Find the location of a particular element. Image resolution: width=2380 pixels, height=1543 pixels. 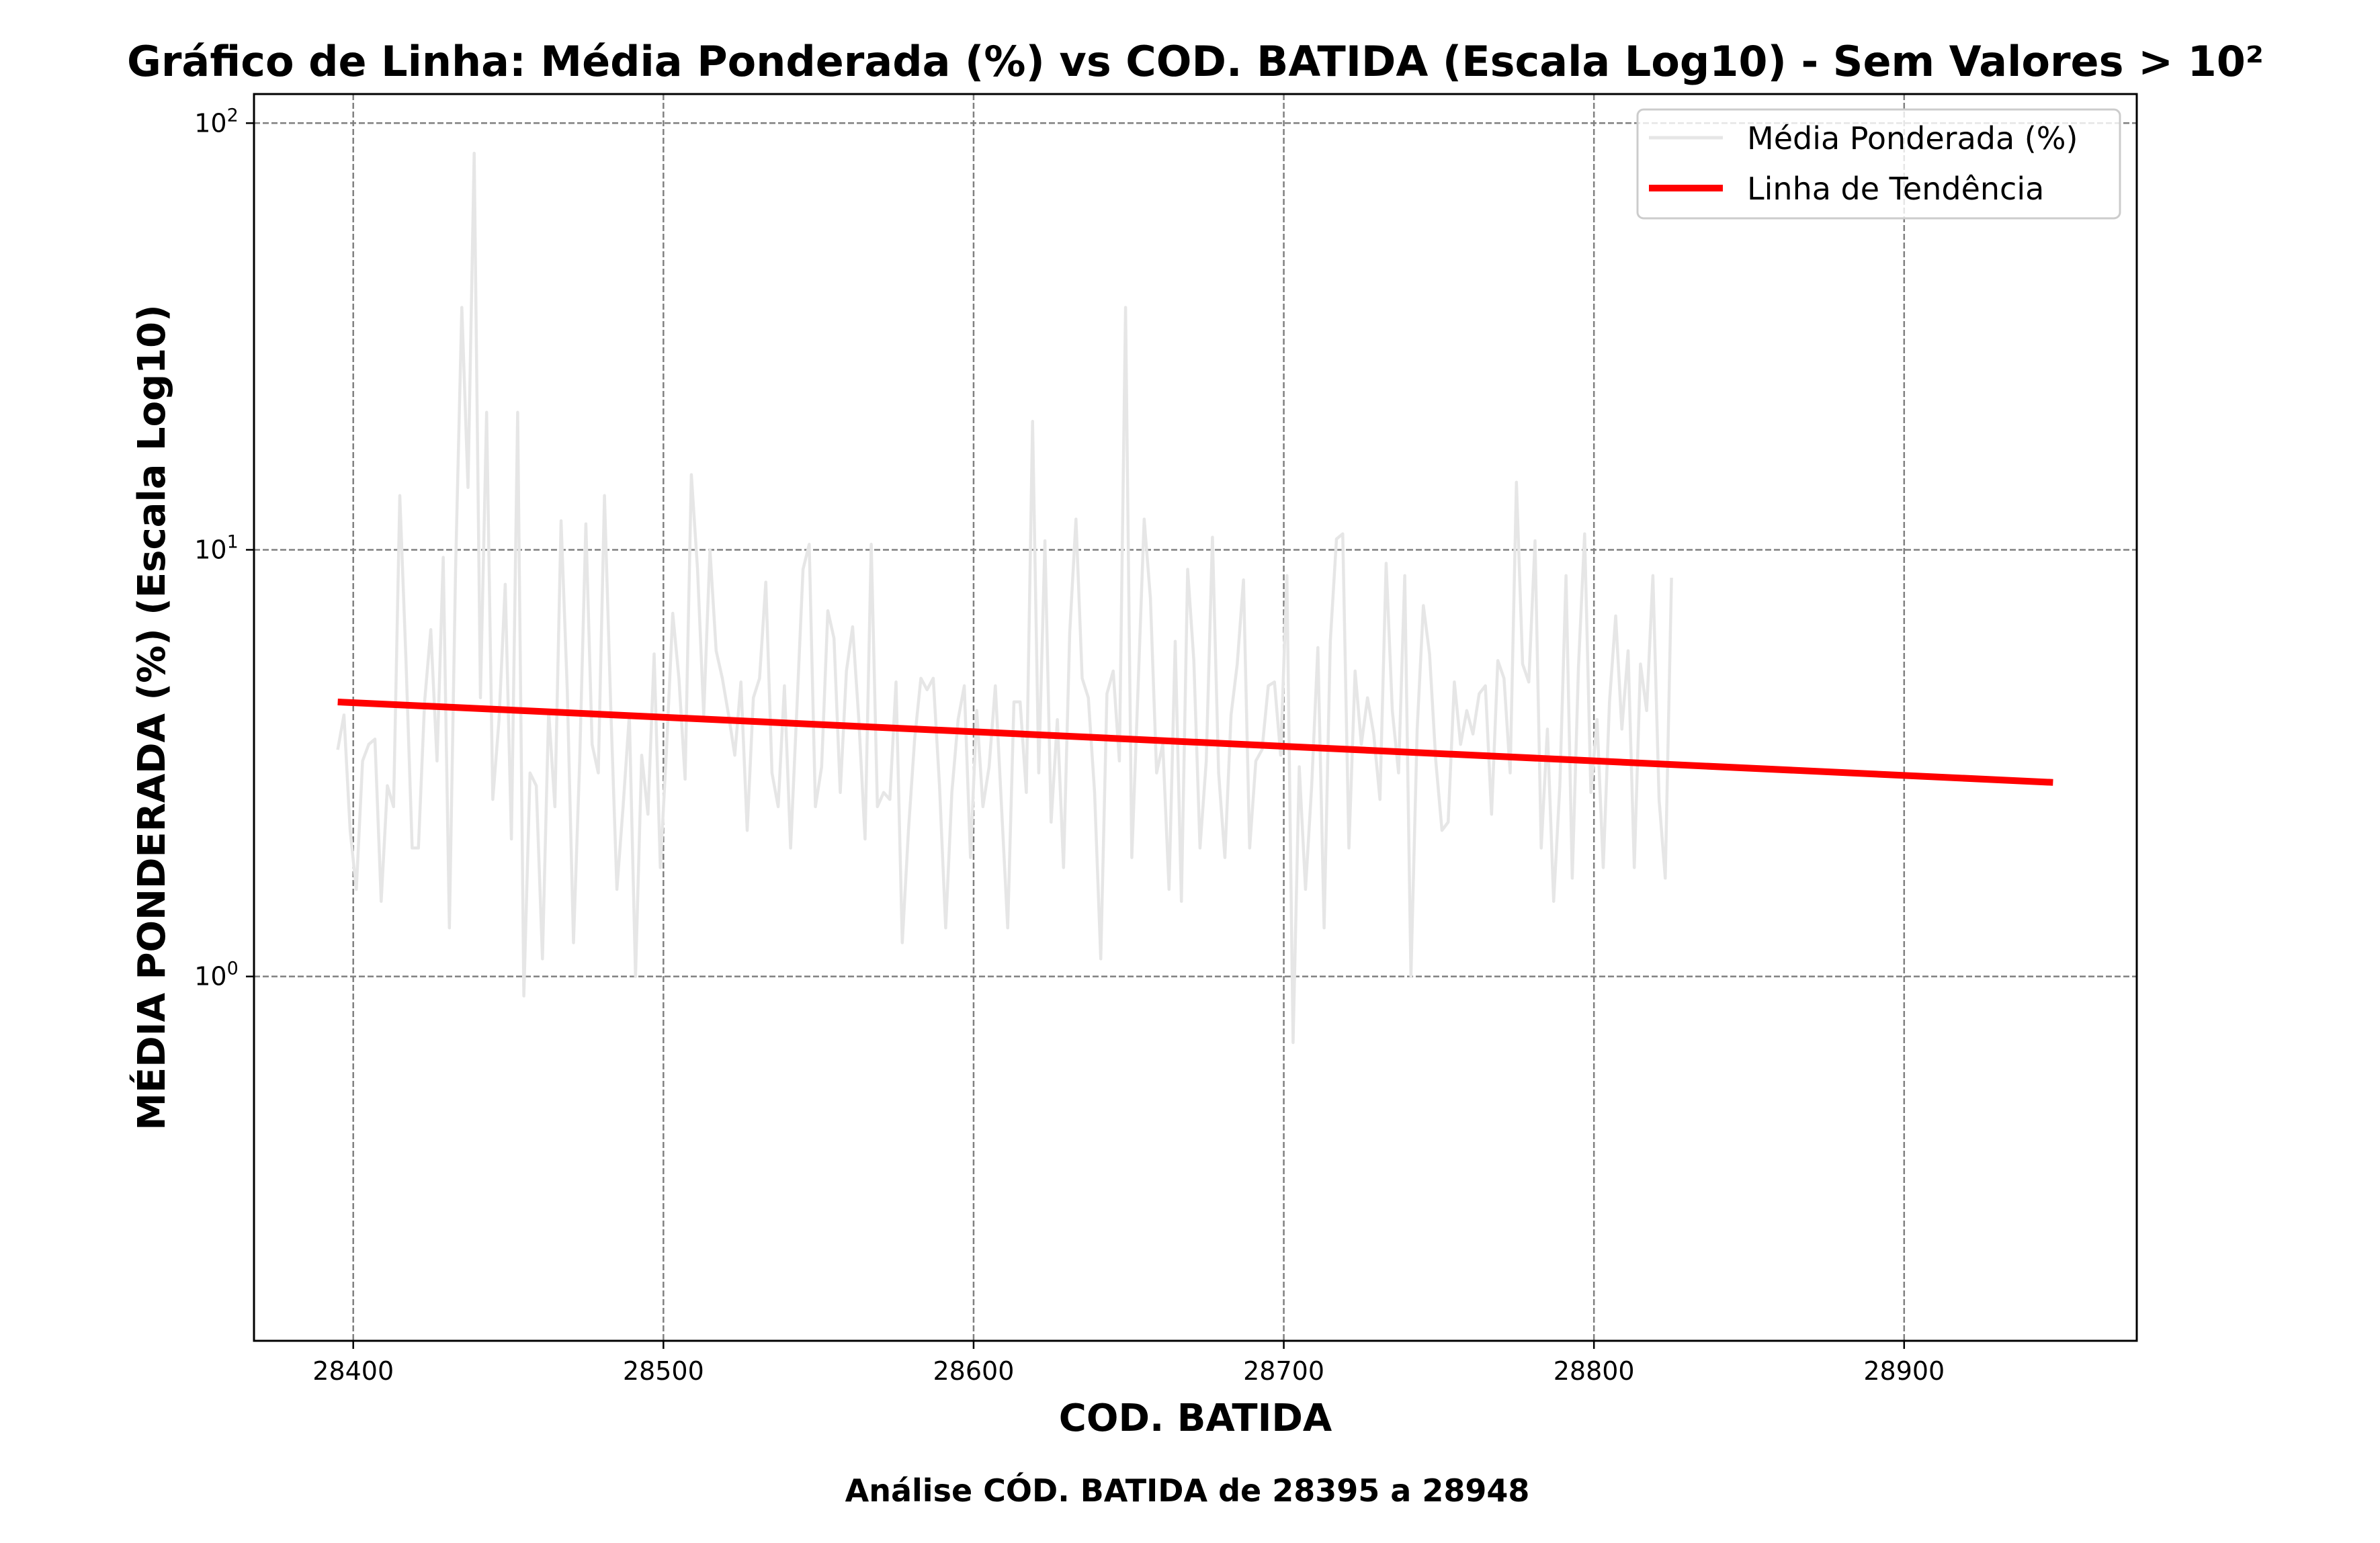

legend: Média Ponderada (%) Linha de Tendência is located at coordinates (1878, 164).